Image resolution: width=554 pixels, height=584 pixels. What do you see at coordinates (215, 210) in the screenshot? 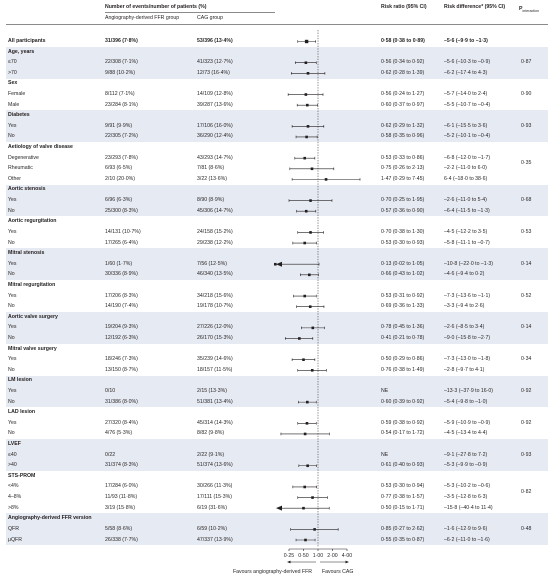
I see `cag-events: 45/306 (14·7%)` at bounding box center [215, 210].